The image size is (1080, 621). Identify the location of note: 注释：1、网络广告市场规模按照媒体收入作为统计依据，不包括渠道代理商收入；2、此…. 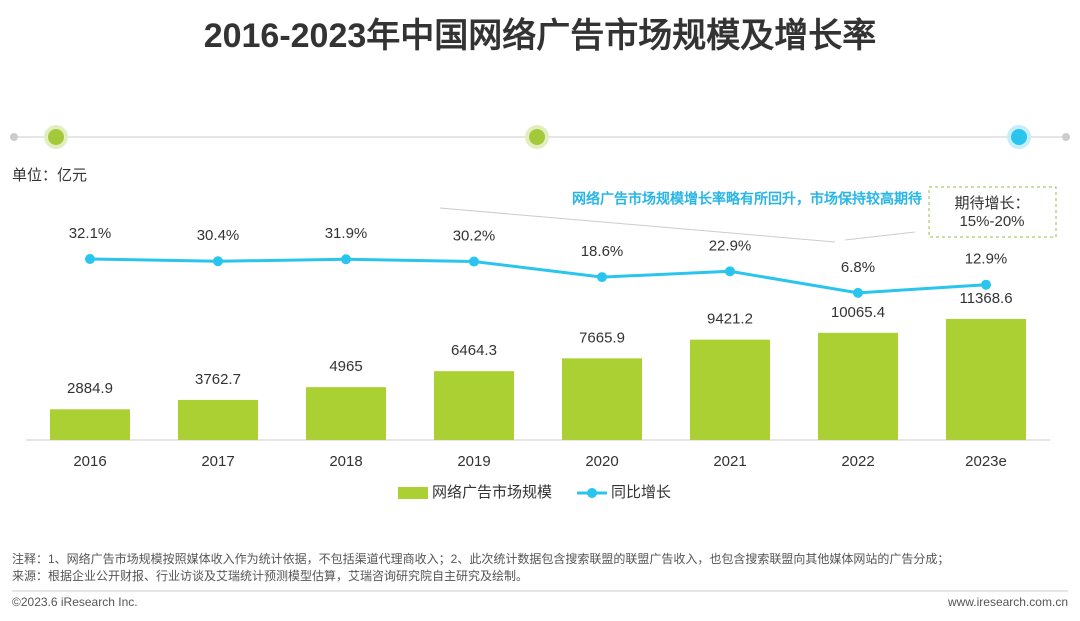
(480, 558).